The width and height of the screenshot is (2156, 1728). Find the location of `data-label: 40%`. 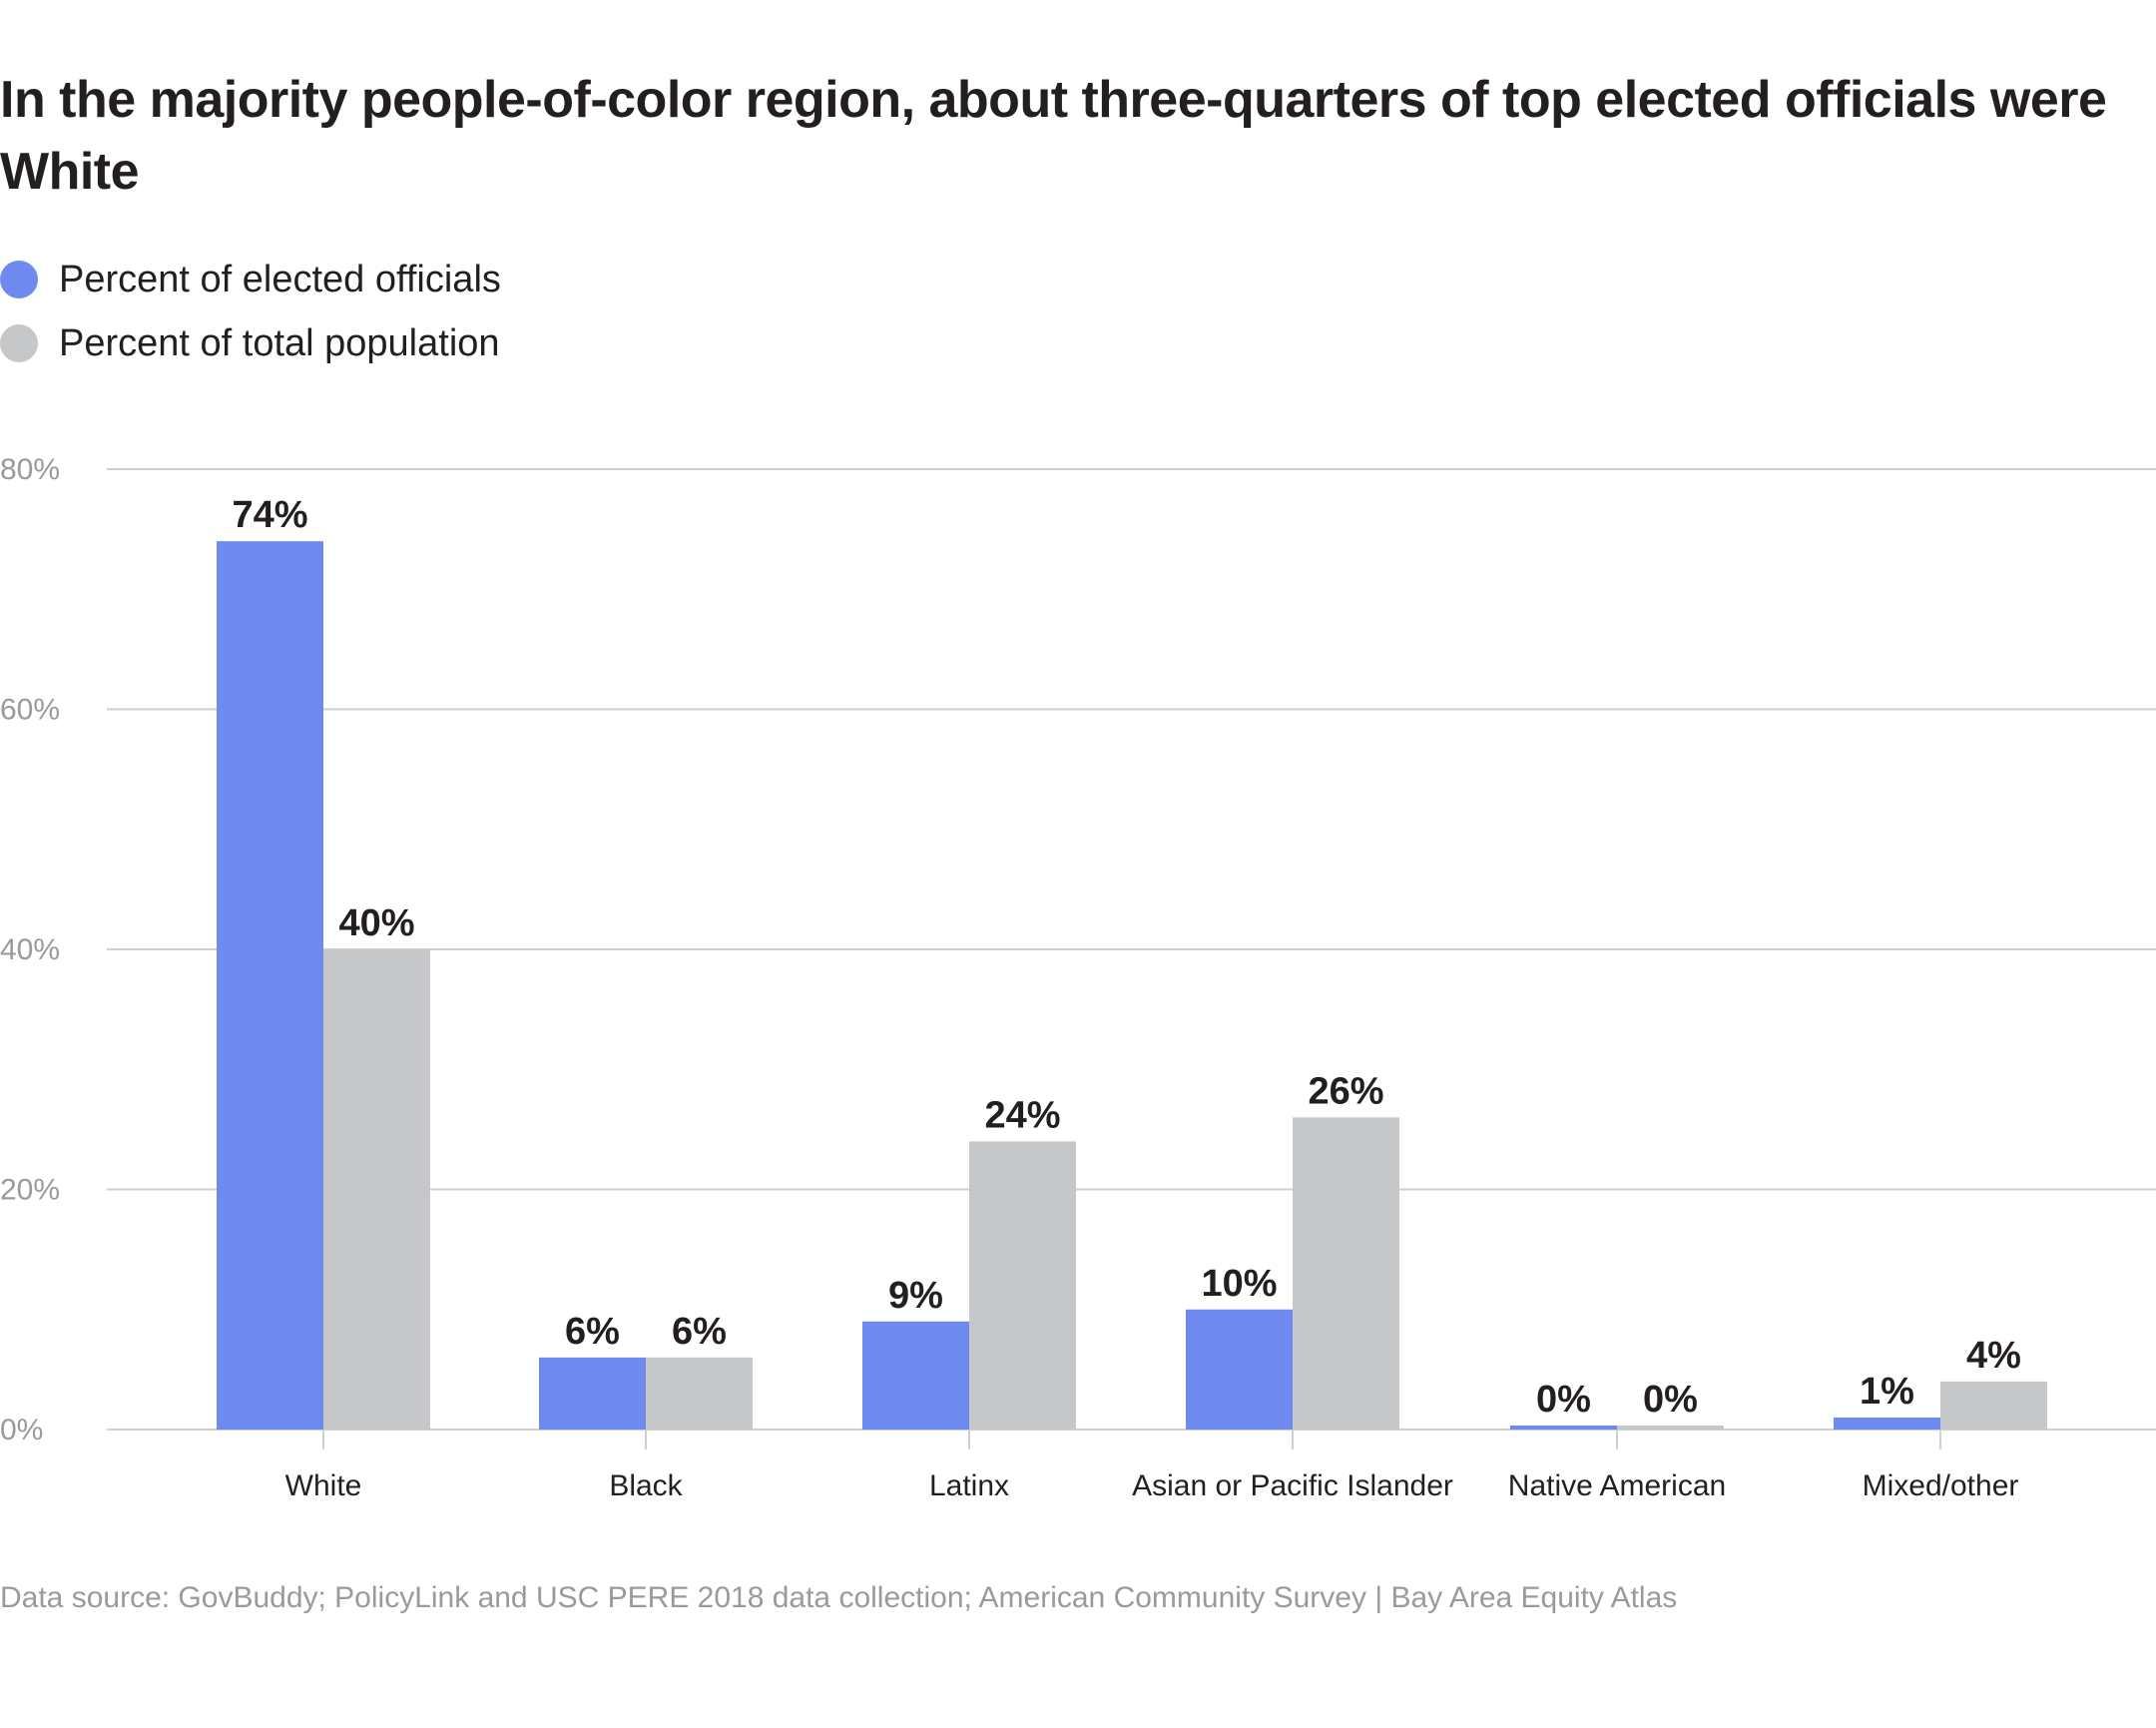

data-label: 40% is located at coordinates (376, 923).